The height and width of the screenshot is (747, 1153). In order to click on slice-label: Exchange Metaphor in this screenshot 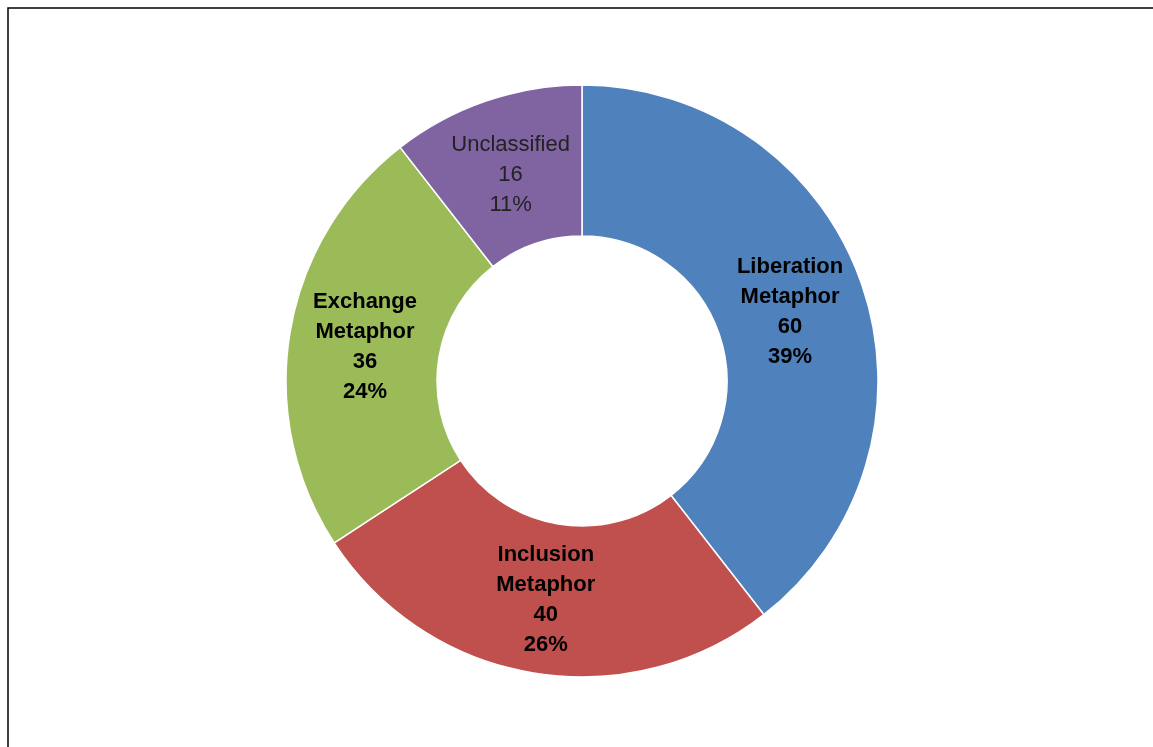, I will do `click(365, 315)`.